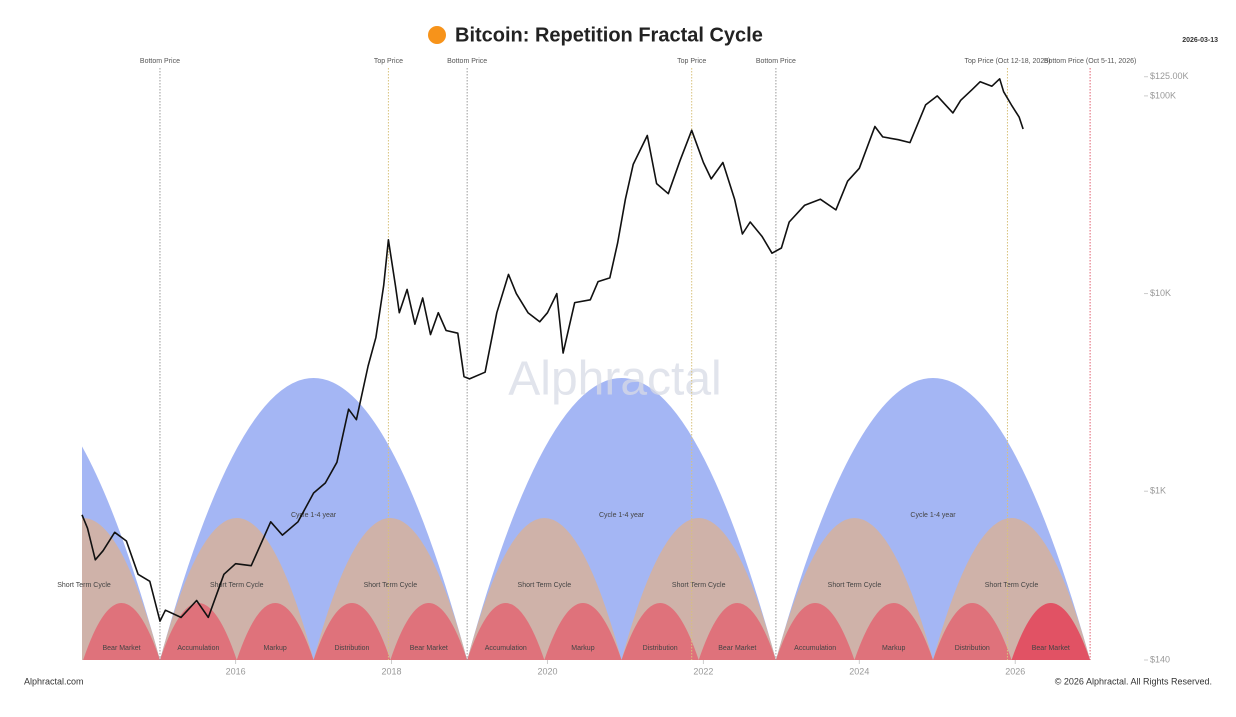 This screenshot has width=1236, height=717. I want to click on y-tick-label: $100K, so click(1163, 95).